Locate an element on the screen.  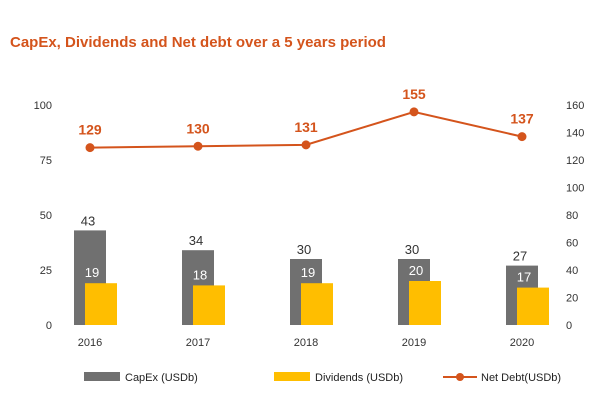
left-axis-tick-label: 100 is located at coordinates (43, 106).